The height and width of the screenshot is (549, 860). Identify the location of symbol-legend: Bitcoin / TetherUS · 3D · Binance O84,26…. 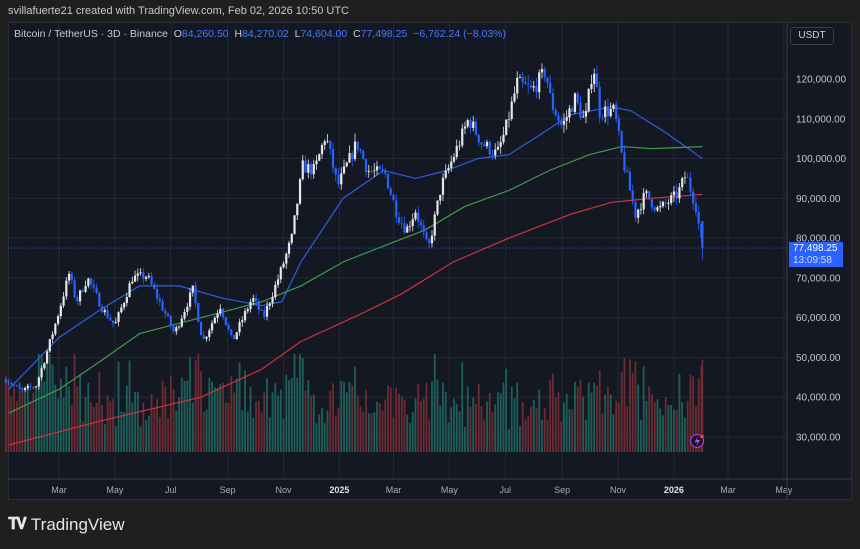
(260, 34).